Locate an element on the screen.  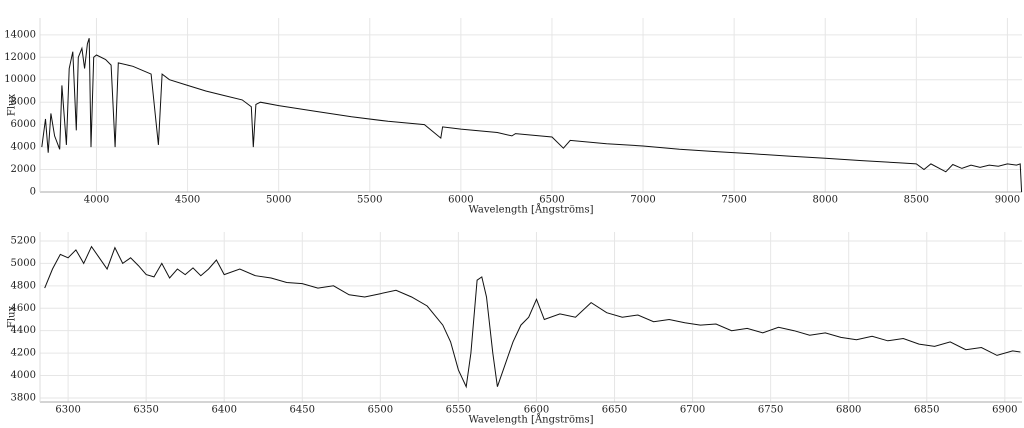
x-tick-label: 6400 is located at coordinates (223, 410).